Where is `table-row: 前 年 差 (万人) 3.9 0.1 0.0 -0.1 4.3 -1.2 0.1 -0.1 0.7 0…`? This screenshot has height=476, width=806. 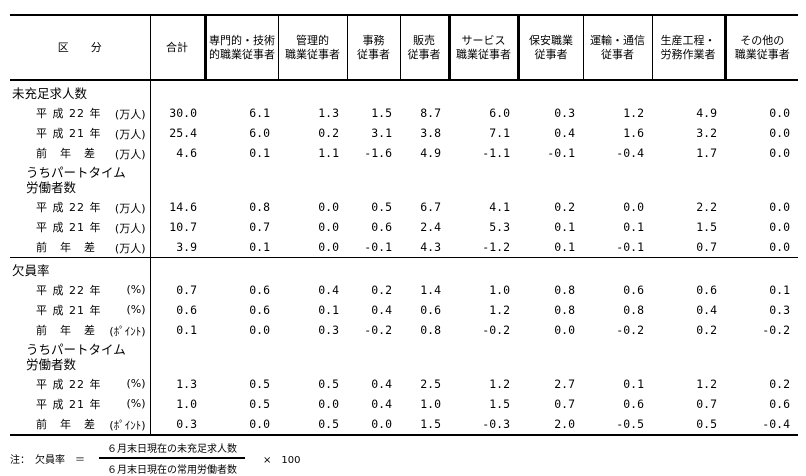
table-row: 前 年 差 (万人) 3.9 0.1 0.0 -0.1 4.3 -1.2 0.1 -0.1 0.7 0… is located at coordinates (404, 247).